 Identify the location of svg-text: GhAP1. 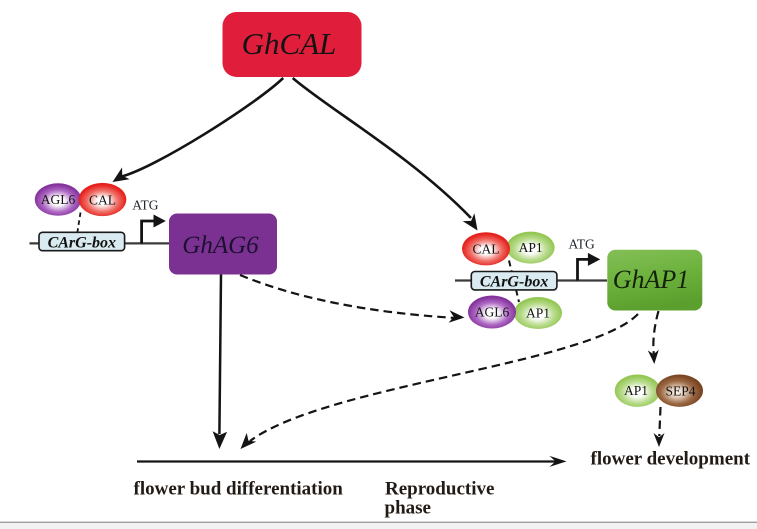
(651, 279).